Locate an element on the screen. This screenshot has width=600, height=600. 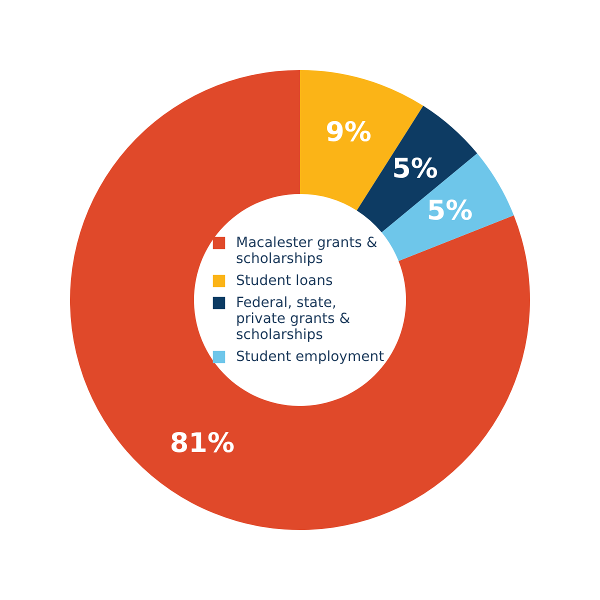
donut-slice is located at coordinates (448, 207).